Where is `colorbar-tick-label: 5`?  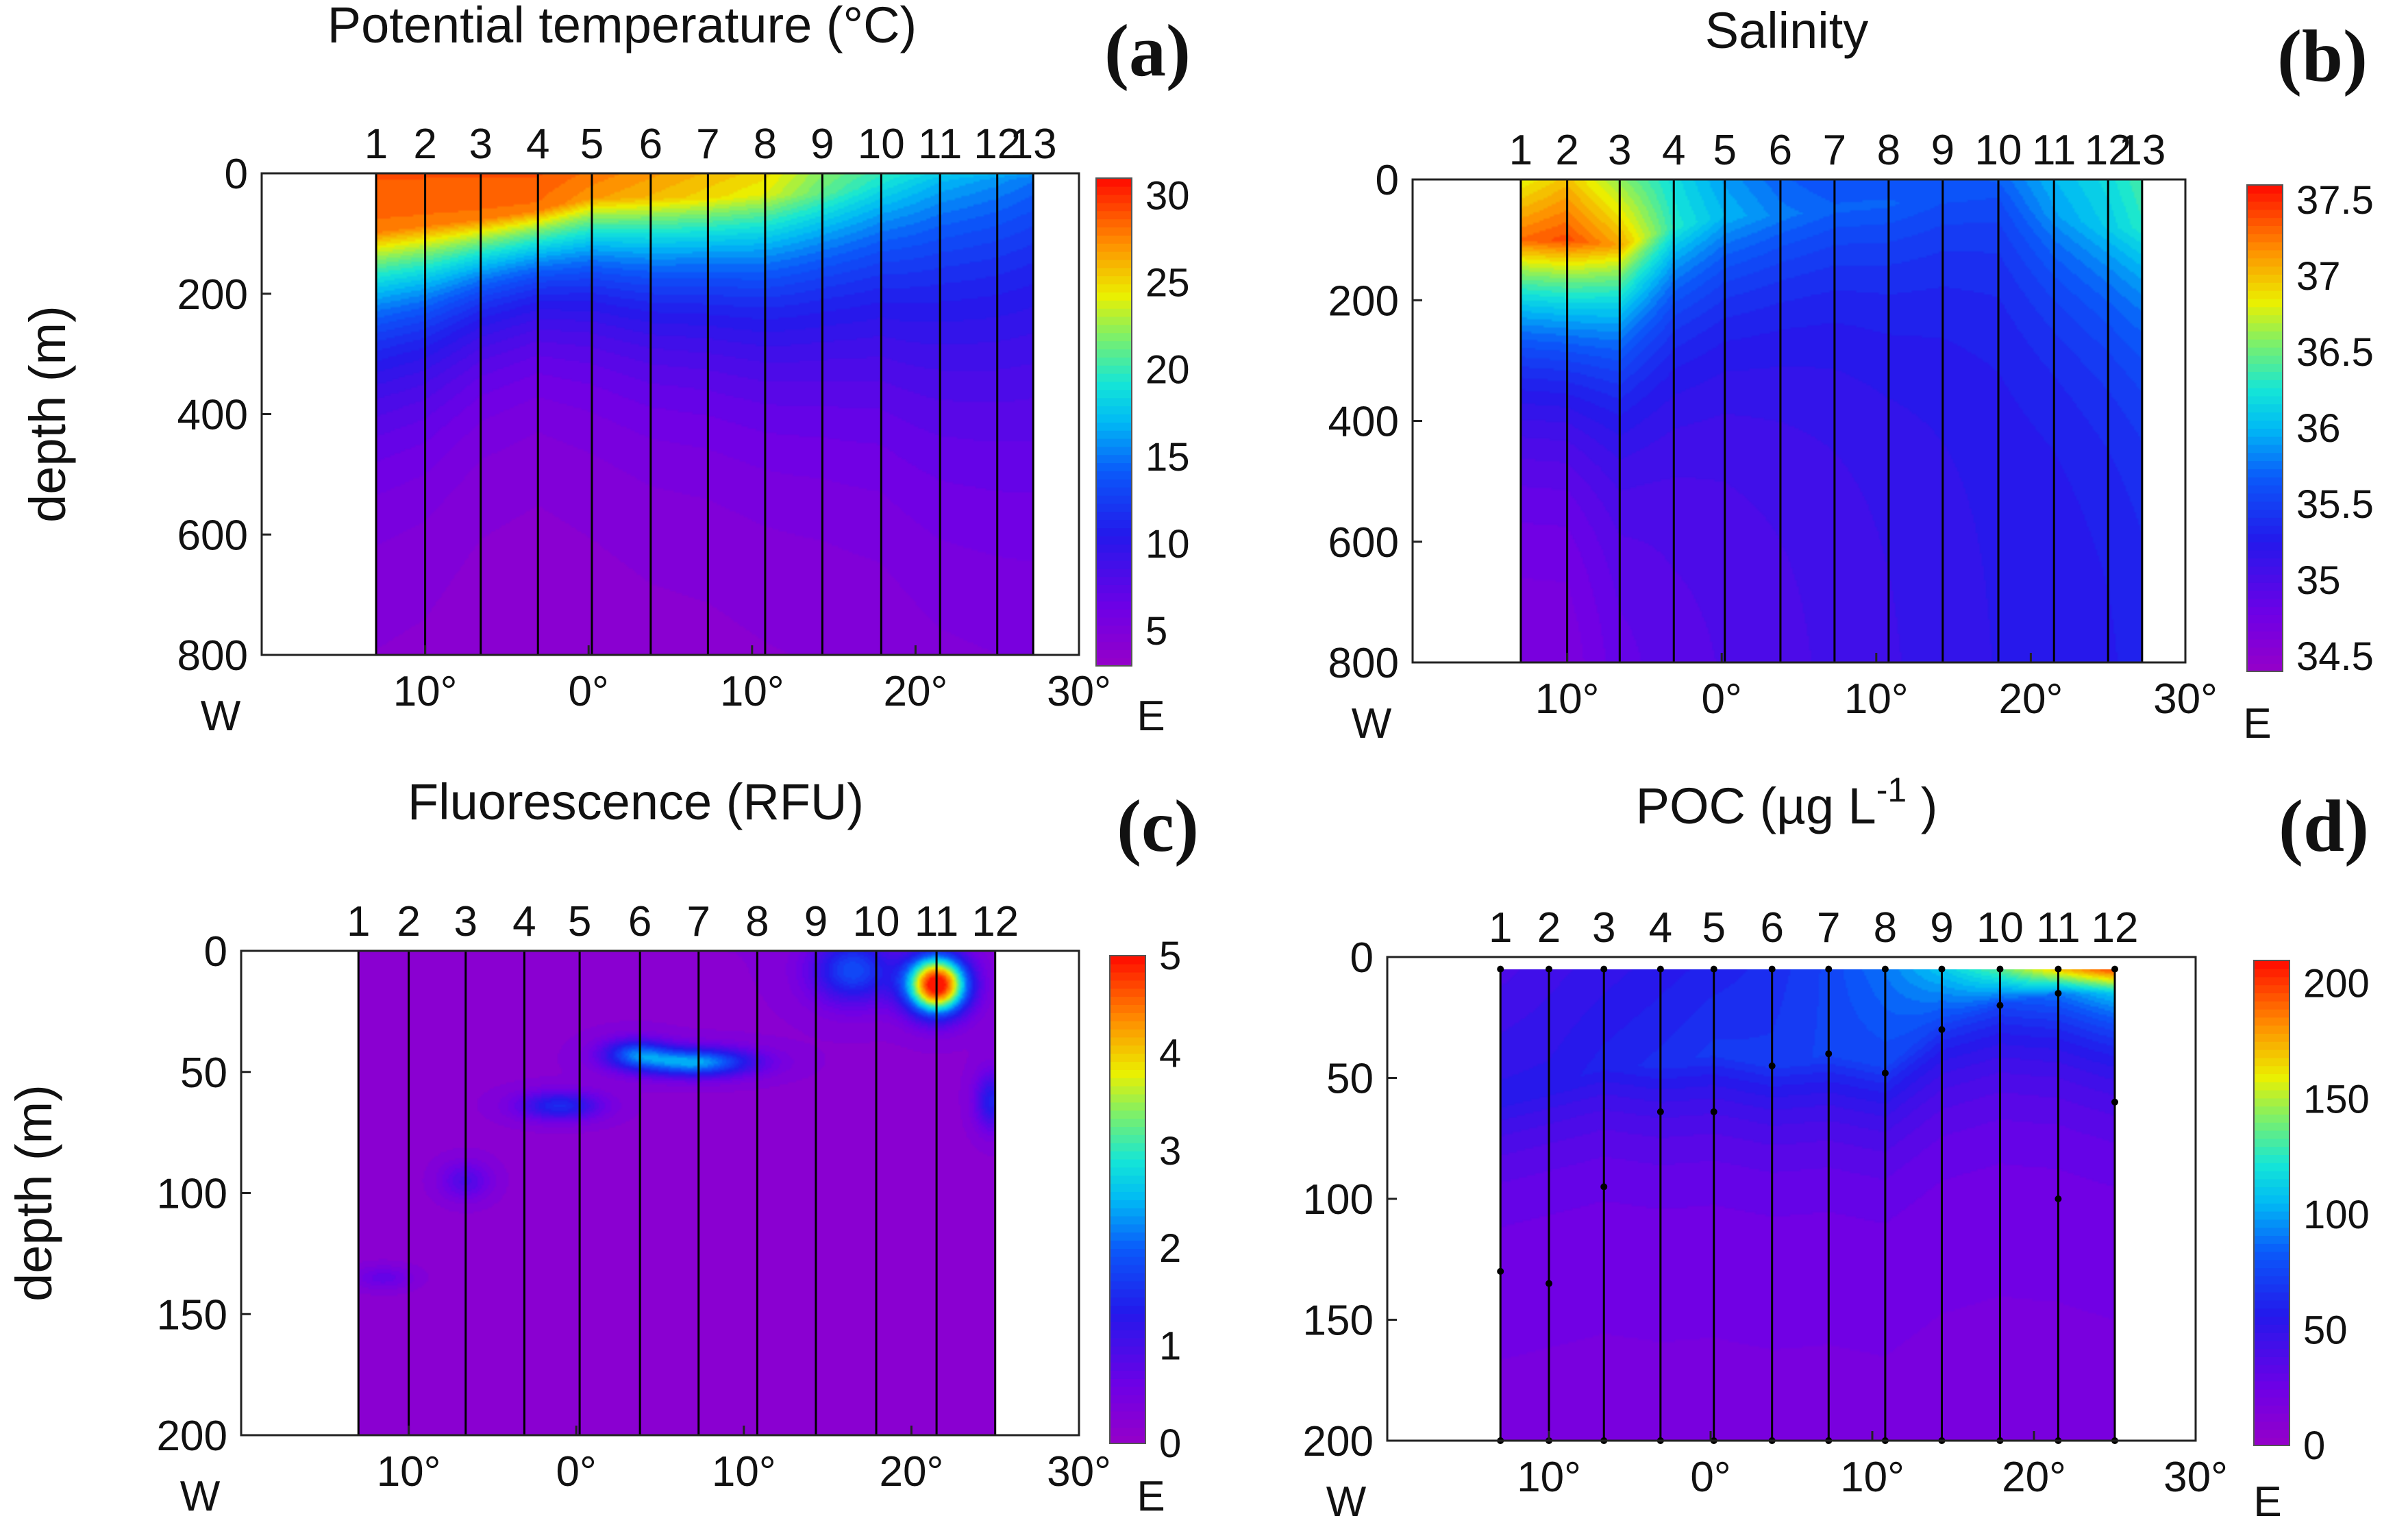
colorbar-tick-label: 5 is located at coordinates (1156, 631).